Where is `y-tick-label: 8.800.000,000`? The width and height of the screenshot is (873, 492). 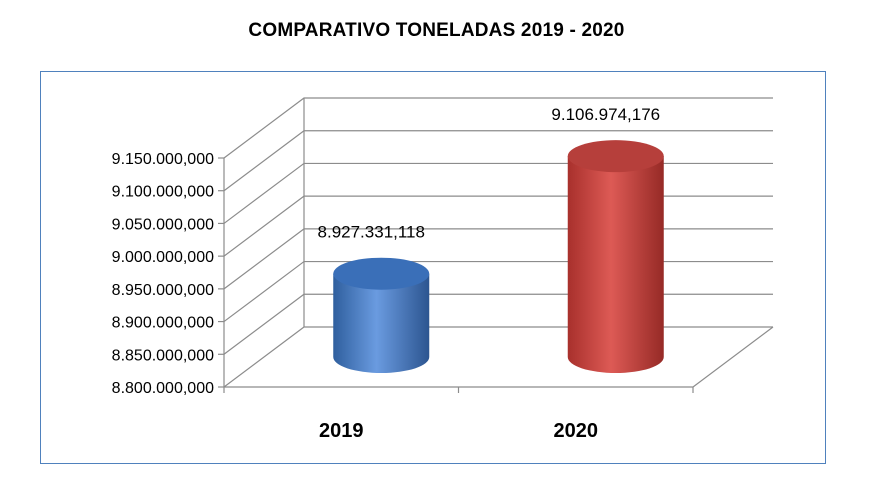
y-tick-label: 8.800.000,000 is located at coordinates (163, 388).